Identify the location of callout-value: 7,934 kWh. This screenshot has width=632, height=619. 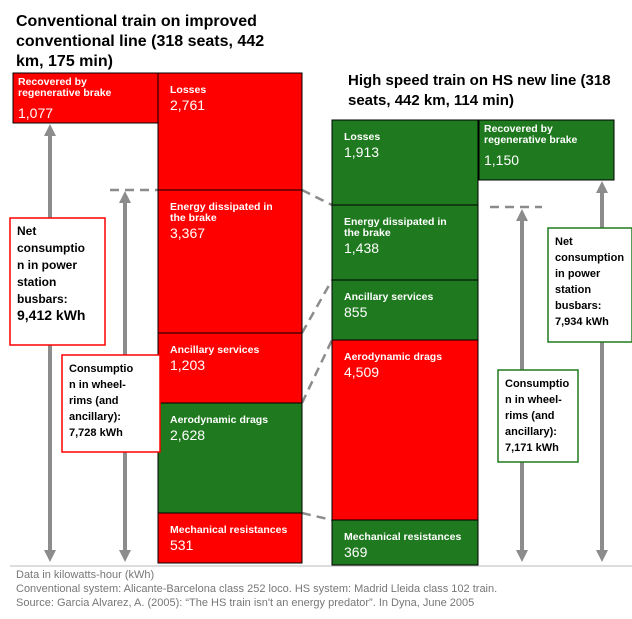
(582, 322).